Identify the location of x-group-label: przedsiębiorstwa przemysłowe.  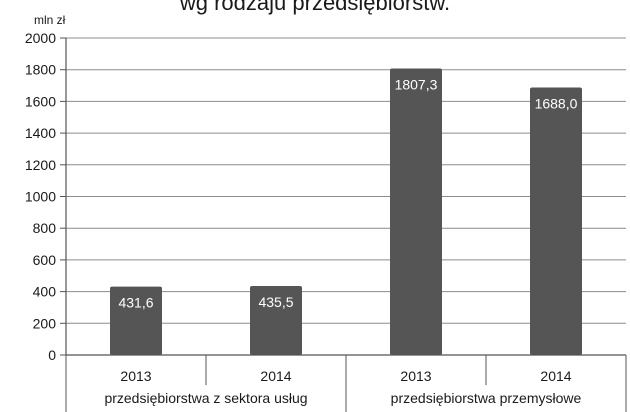
(486, 398).